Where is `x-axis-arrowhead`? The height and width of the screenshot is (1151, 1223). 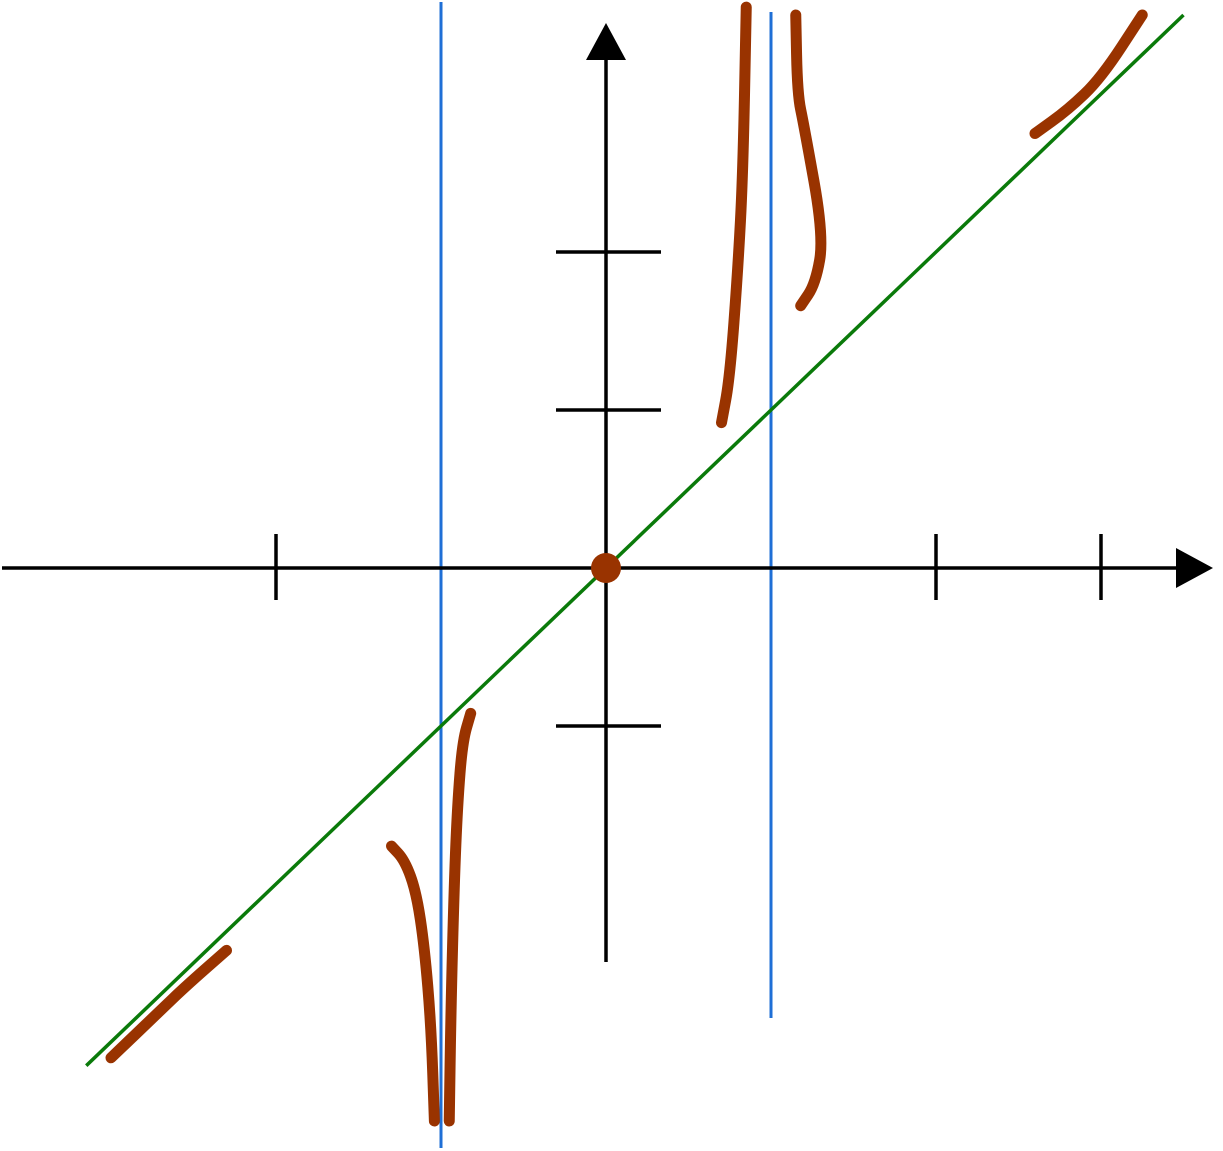
x-axis-arrowhead is located at coordinates (1194, 568).